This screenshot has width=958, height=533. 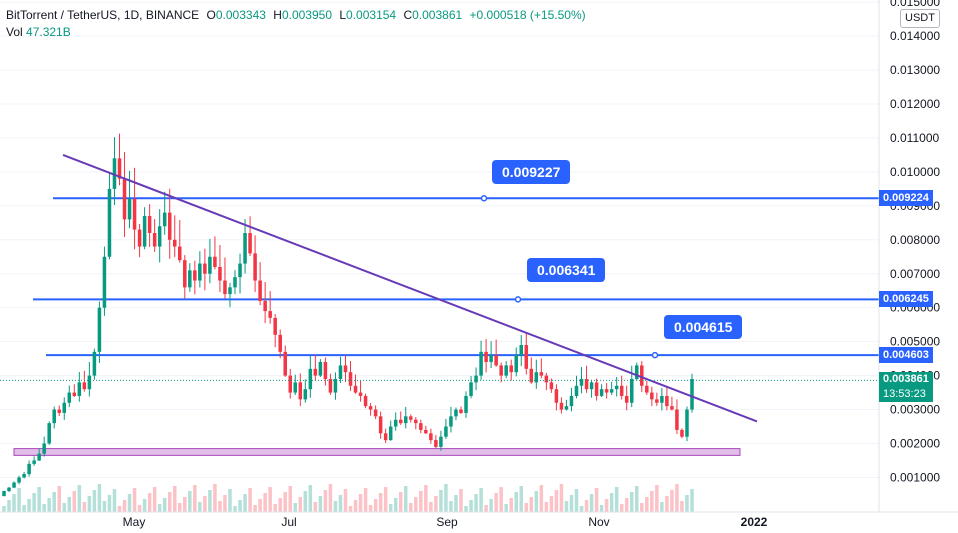 I want to click on time-tick-label: Jul, so click(x=288, y=522).